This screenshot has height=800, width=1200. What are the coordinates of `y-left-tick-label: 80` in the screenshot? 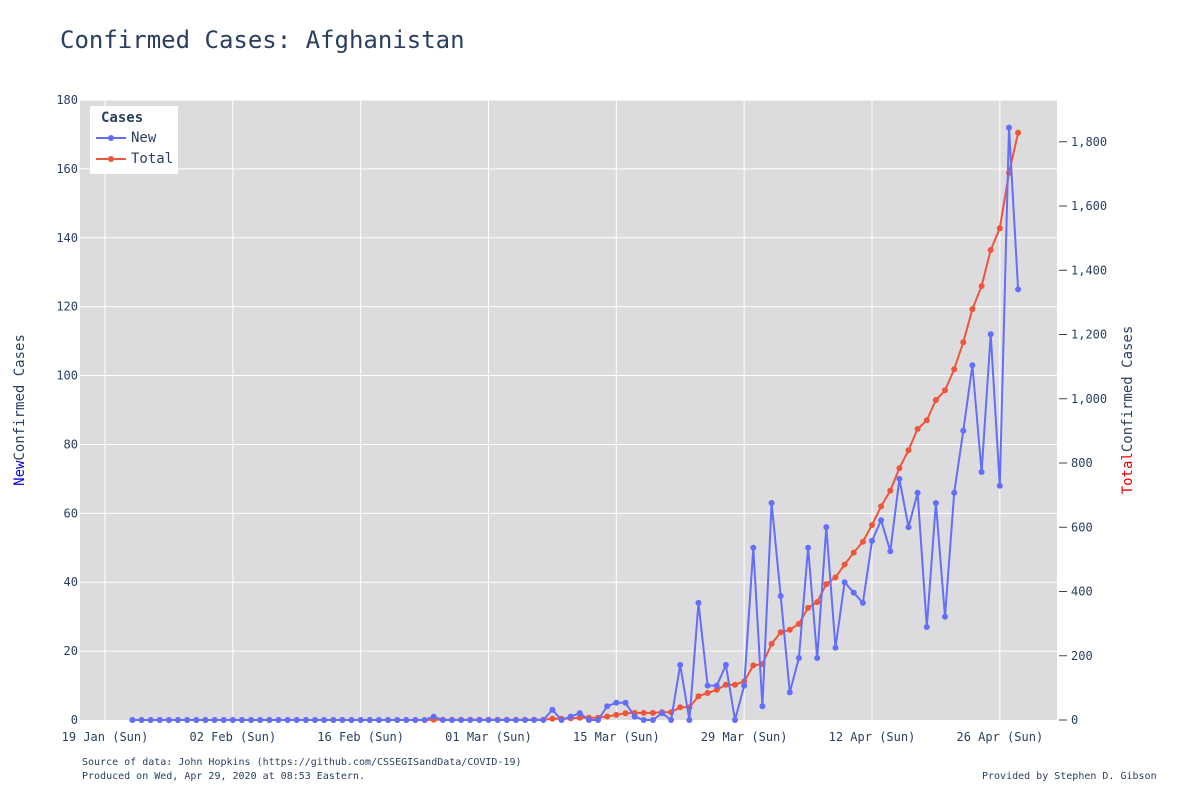 It's located at (71, 444).